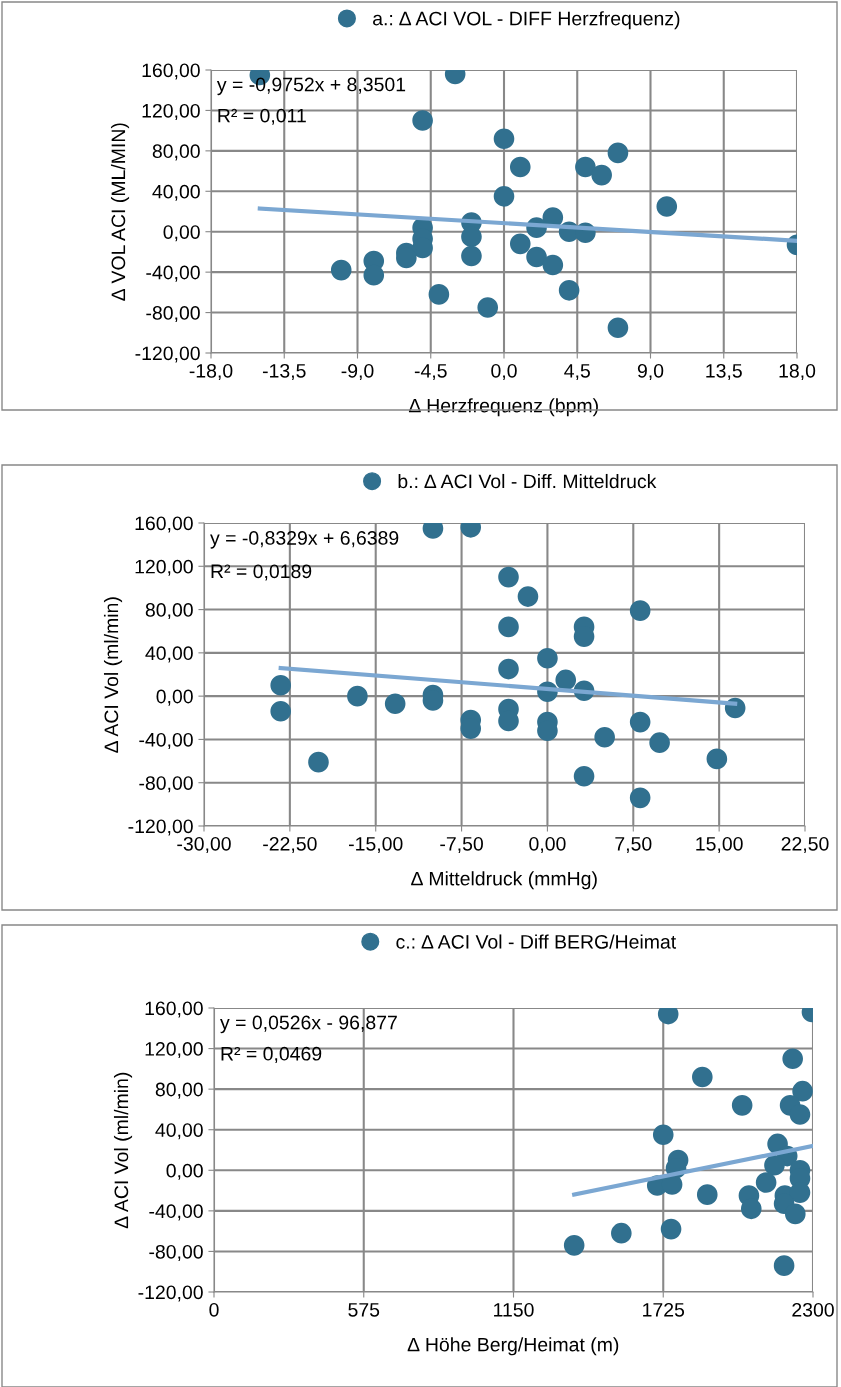  Describe the element at coordinates (204, 844) in the screenshot. I see `x-tick-label: -30,00` at that location.